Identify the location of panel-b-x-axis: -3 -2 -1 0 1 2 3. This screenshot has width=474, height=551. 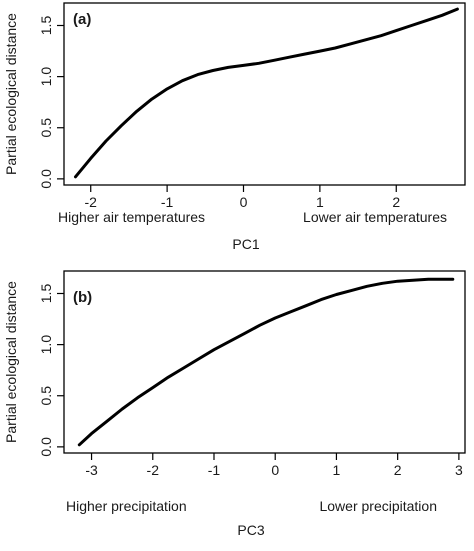
(274, 465).